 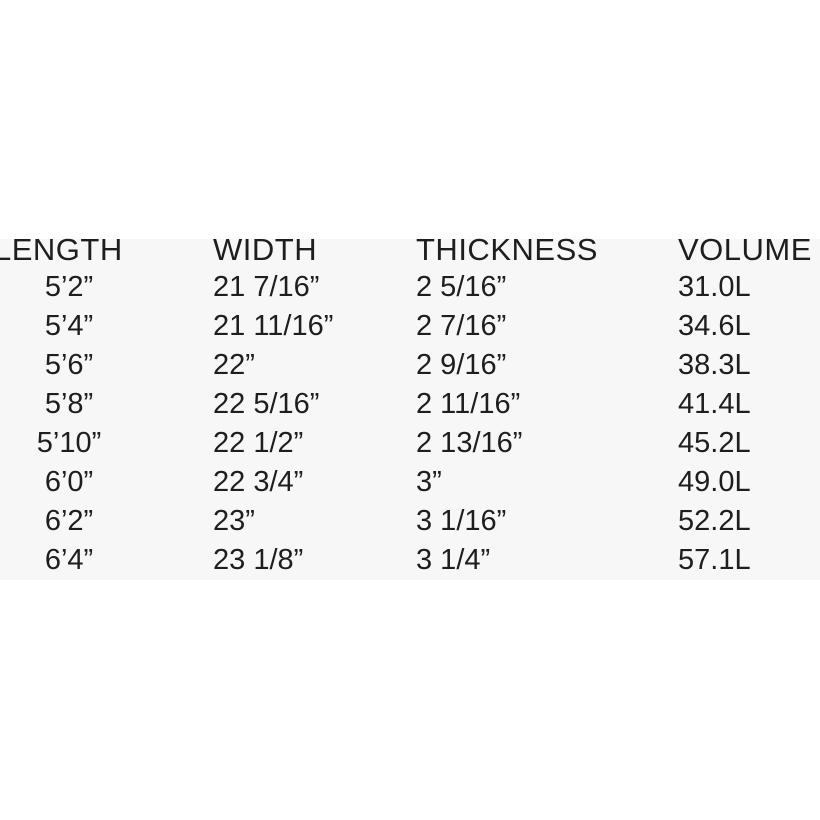 What do you see at coordinates (258, 482) in the screenshot?
I see `cell-width: 22 3/4”` at bounding box center [258, 482].